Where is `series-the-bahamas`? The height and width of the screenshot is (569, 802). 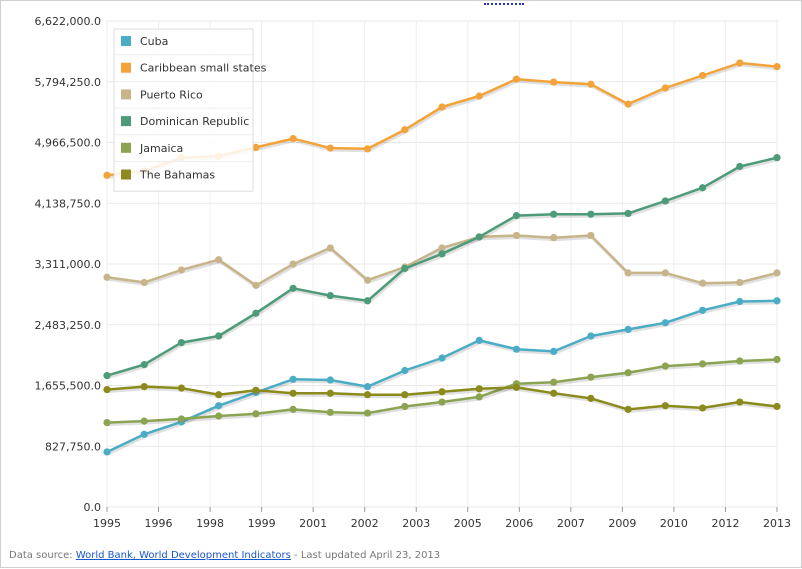
series-the-bahamas is located at coordinates (442, 398).